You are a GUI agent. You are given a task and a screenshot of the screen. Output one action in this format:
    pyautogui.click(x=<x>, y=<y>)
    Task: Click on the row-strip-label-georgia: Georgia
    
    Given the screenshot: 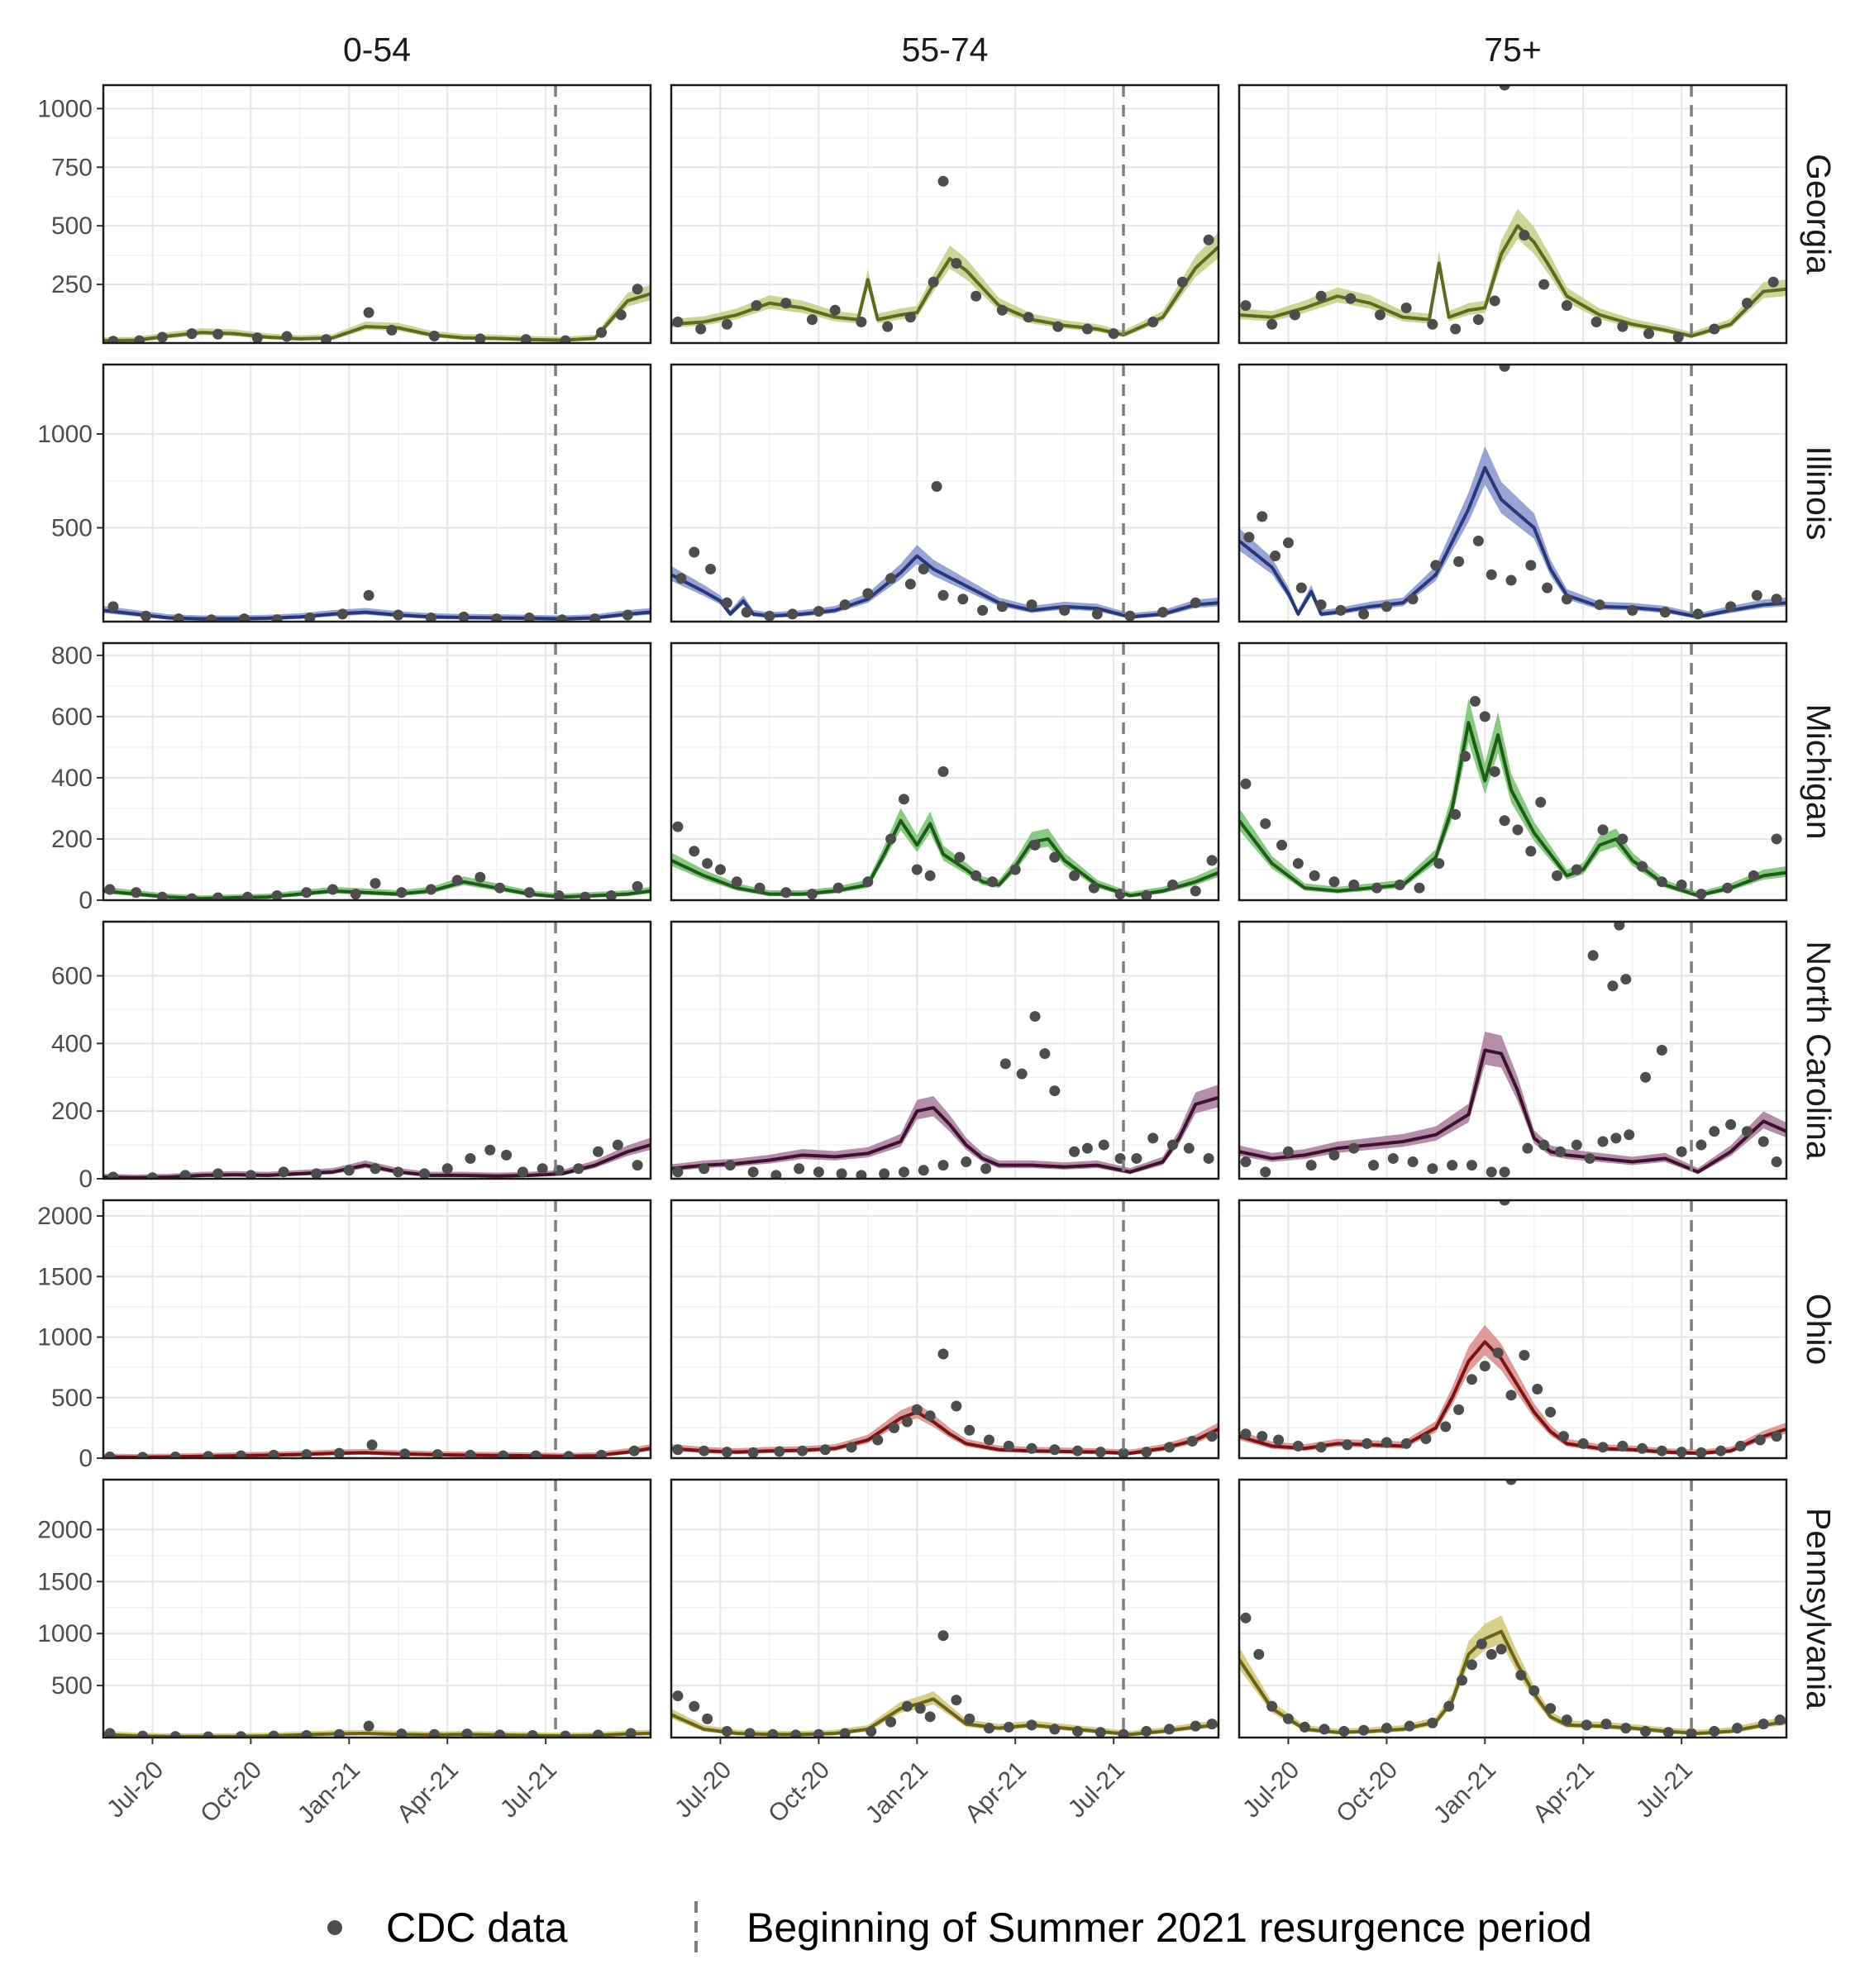 What is the action you would take?
    pyautogui.click(x=1819, y=214)
    